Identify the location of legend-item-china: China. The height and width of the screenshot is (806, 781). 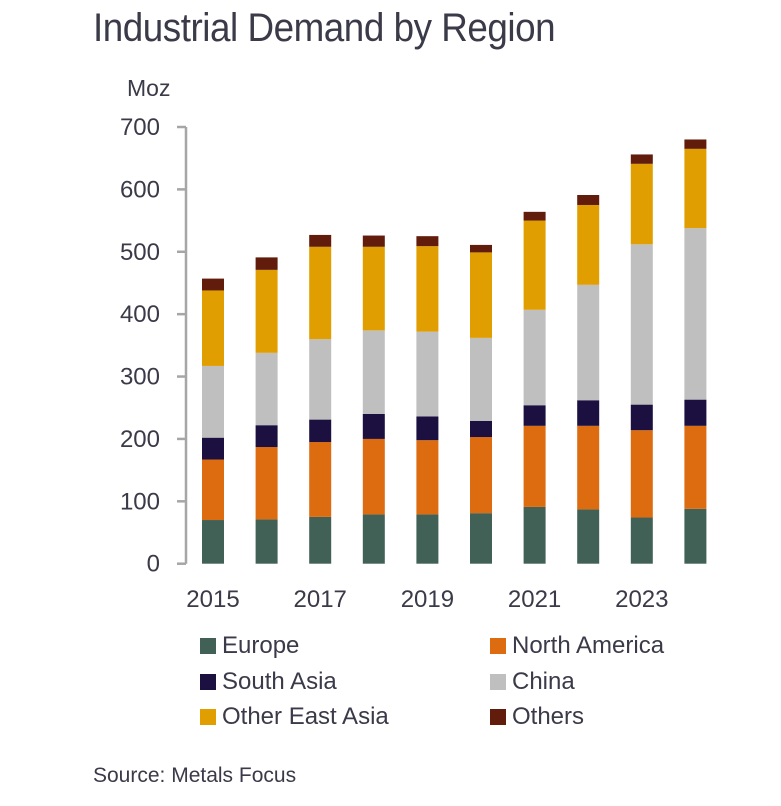
(532, 682).